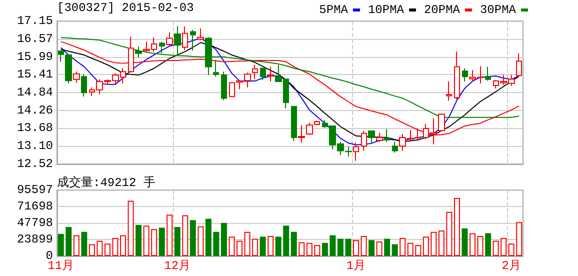  I want to click on y-tick-label: 16.57, so click(34, 39).